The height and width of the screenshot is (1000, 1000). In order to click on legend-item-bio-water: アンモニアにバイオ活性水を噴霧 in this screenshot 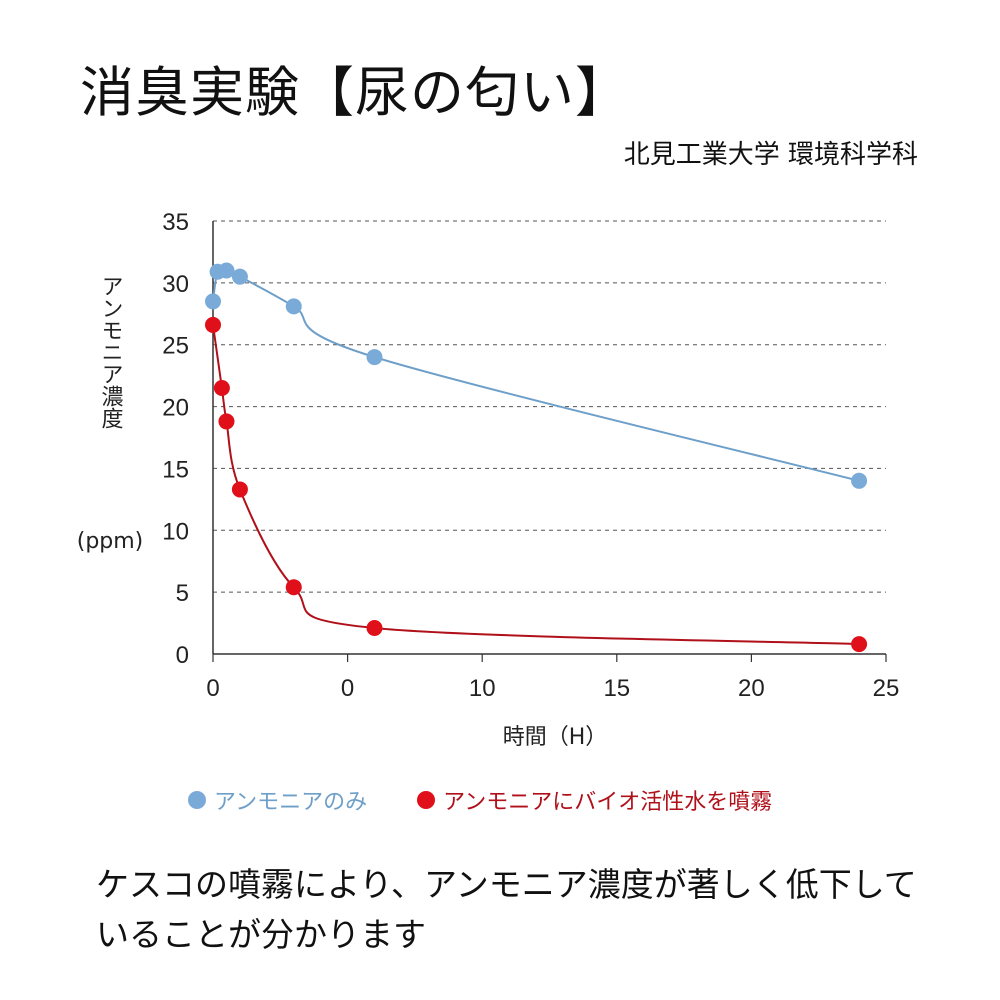, I will do `click(594, 800)`.